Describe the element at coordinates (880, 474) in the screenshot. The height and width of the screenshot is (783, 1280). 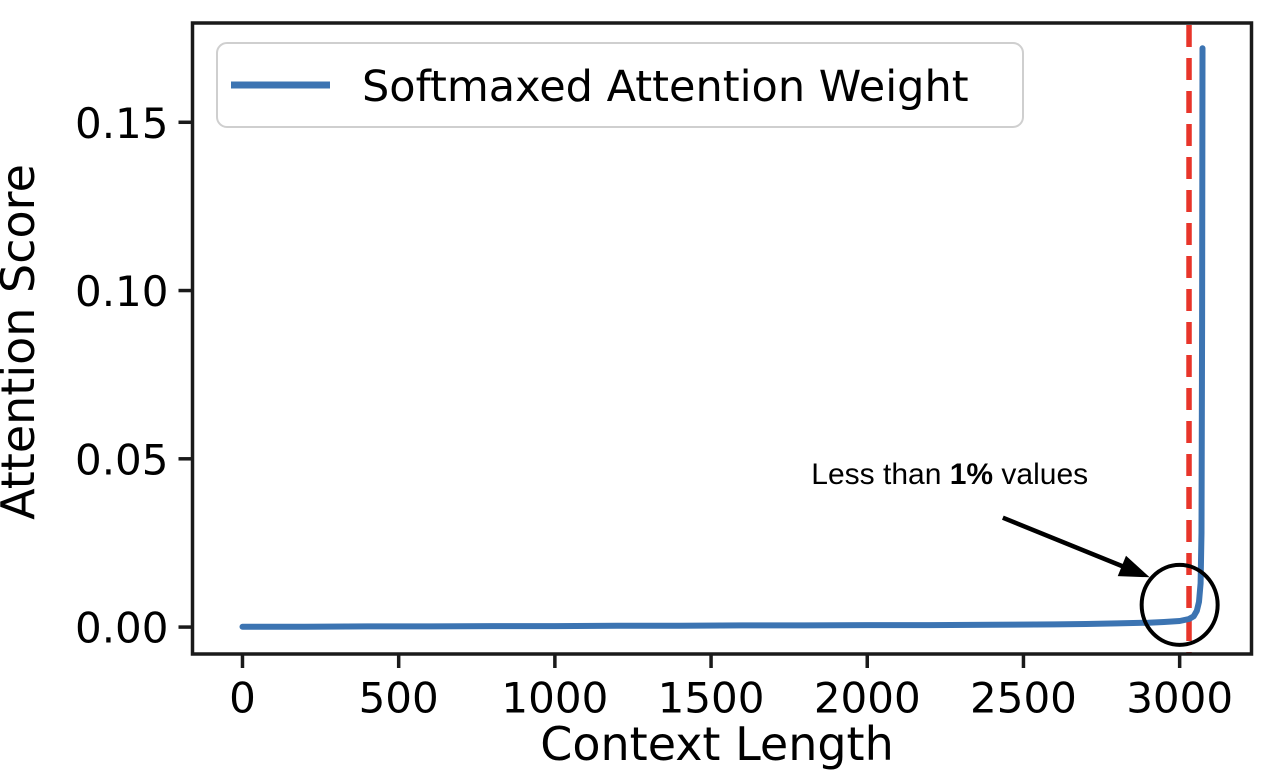
I see `annotation-text-prefix: Less than` at that location.